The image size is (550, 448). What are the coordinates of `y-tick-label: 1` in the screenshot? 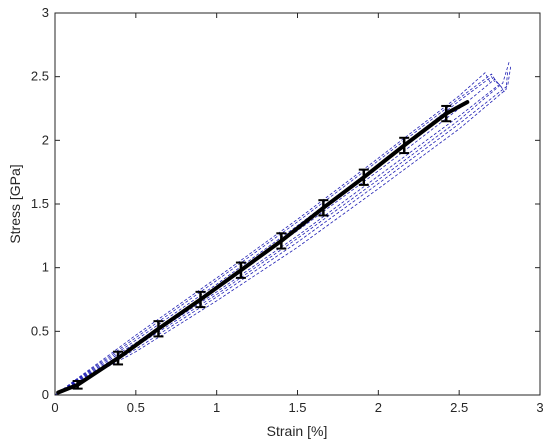 It's located at (45, 267).